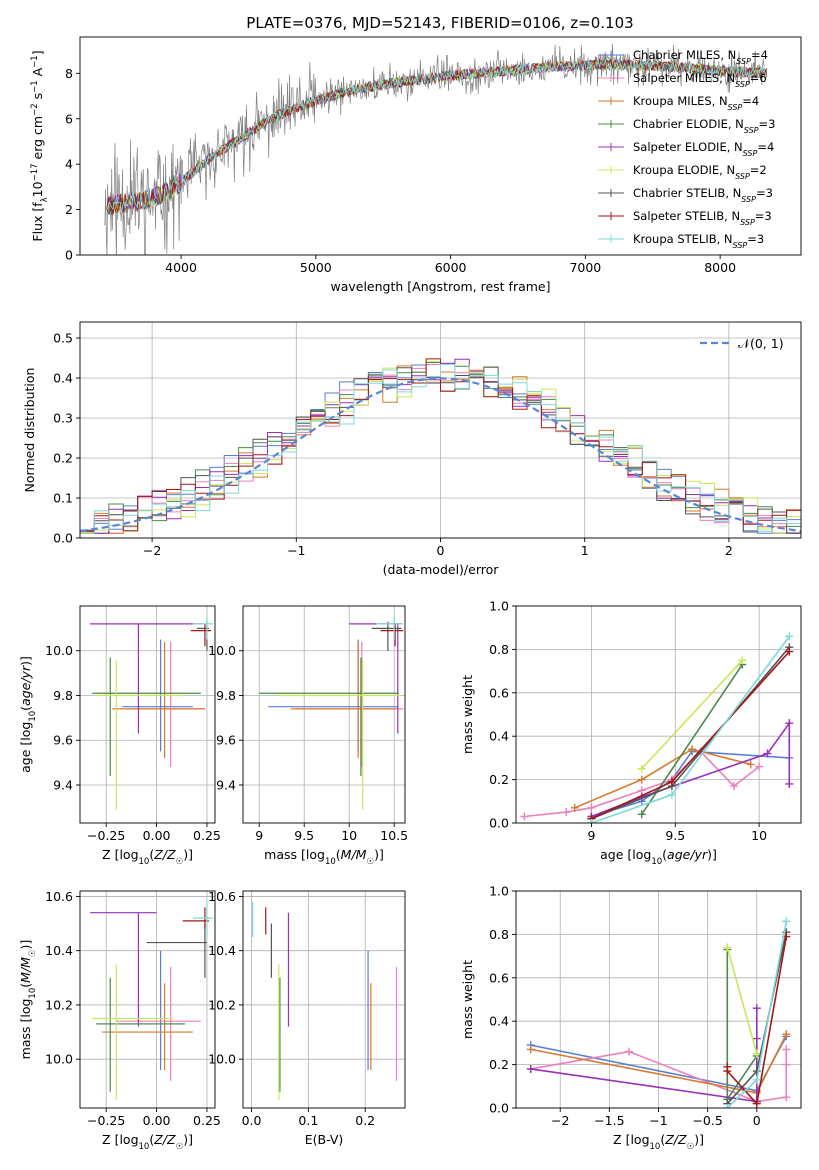 Image resolution: width=819 pixels, height=1170 pixels. I want to click on errorbar-salpeter_stelib, so click(200, 635).